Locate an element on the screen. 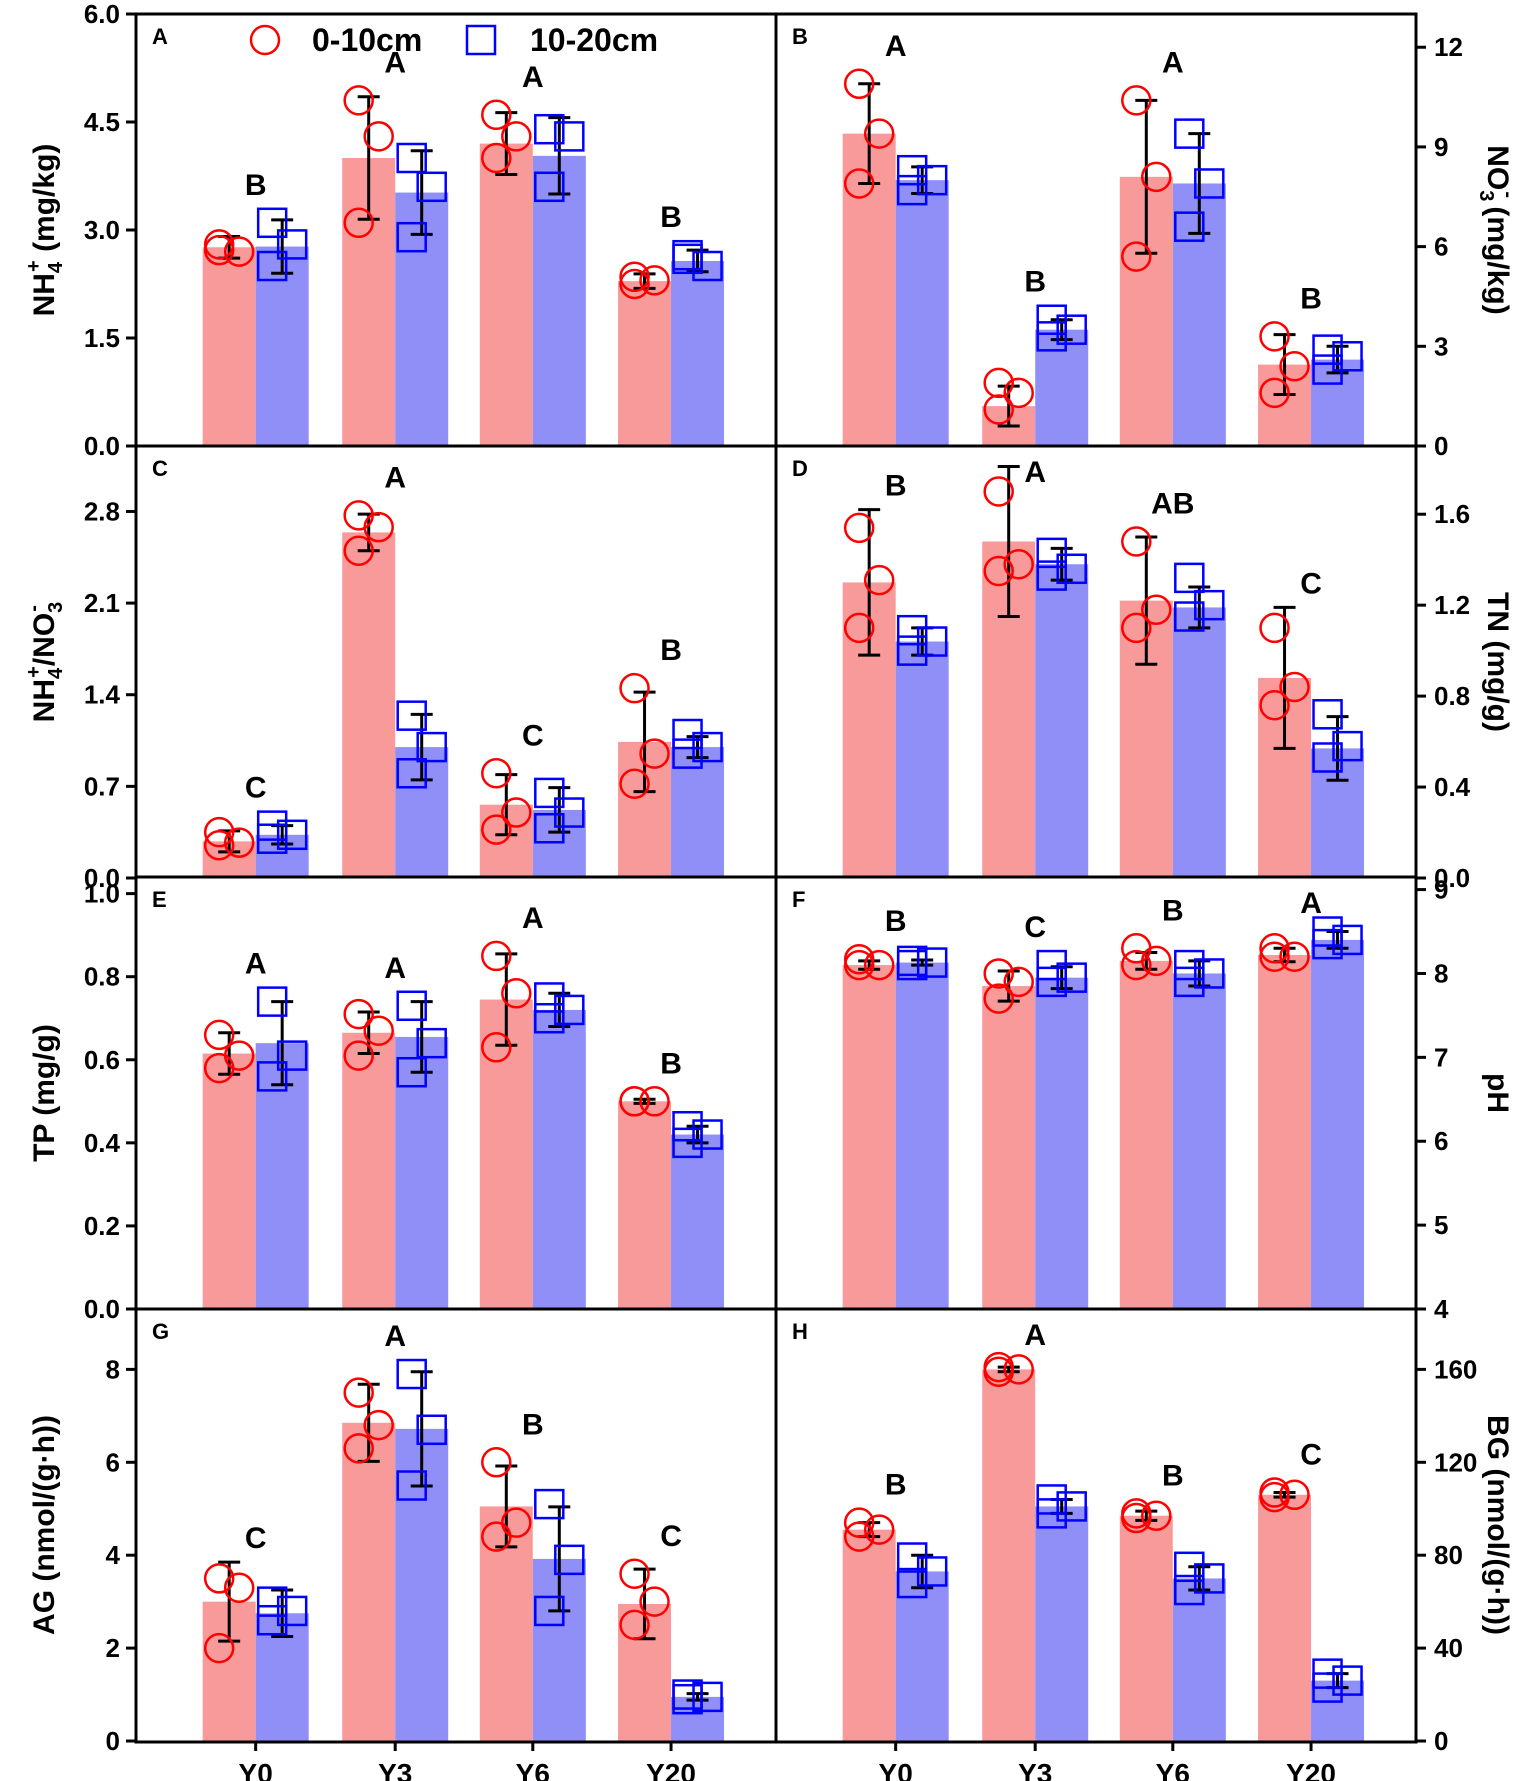 This screenshot has height=1781, width=1535. sig-label-H-Y6: B is located at coordinates (1173, 1475).